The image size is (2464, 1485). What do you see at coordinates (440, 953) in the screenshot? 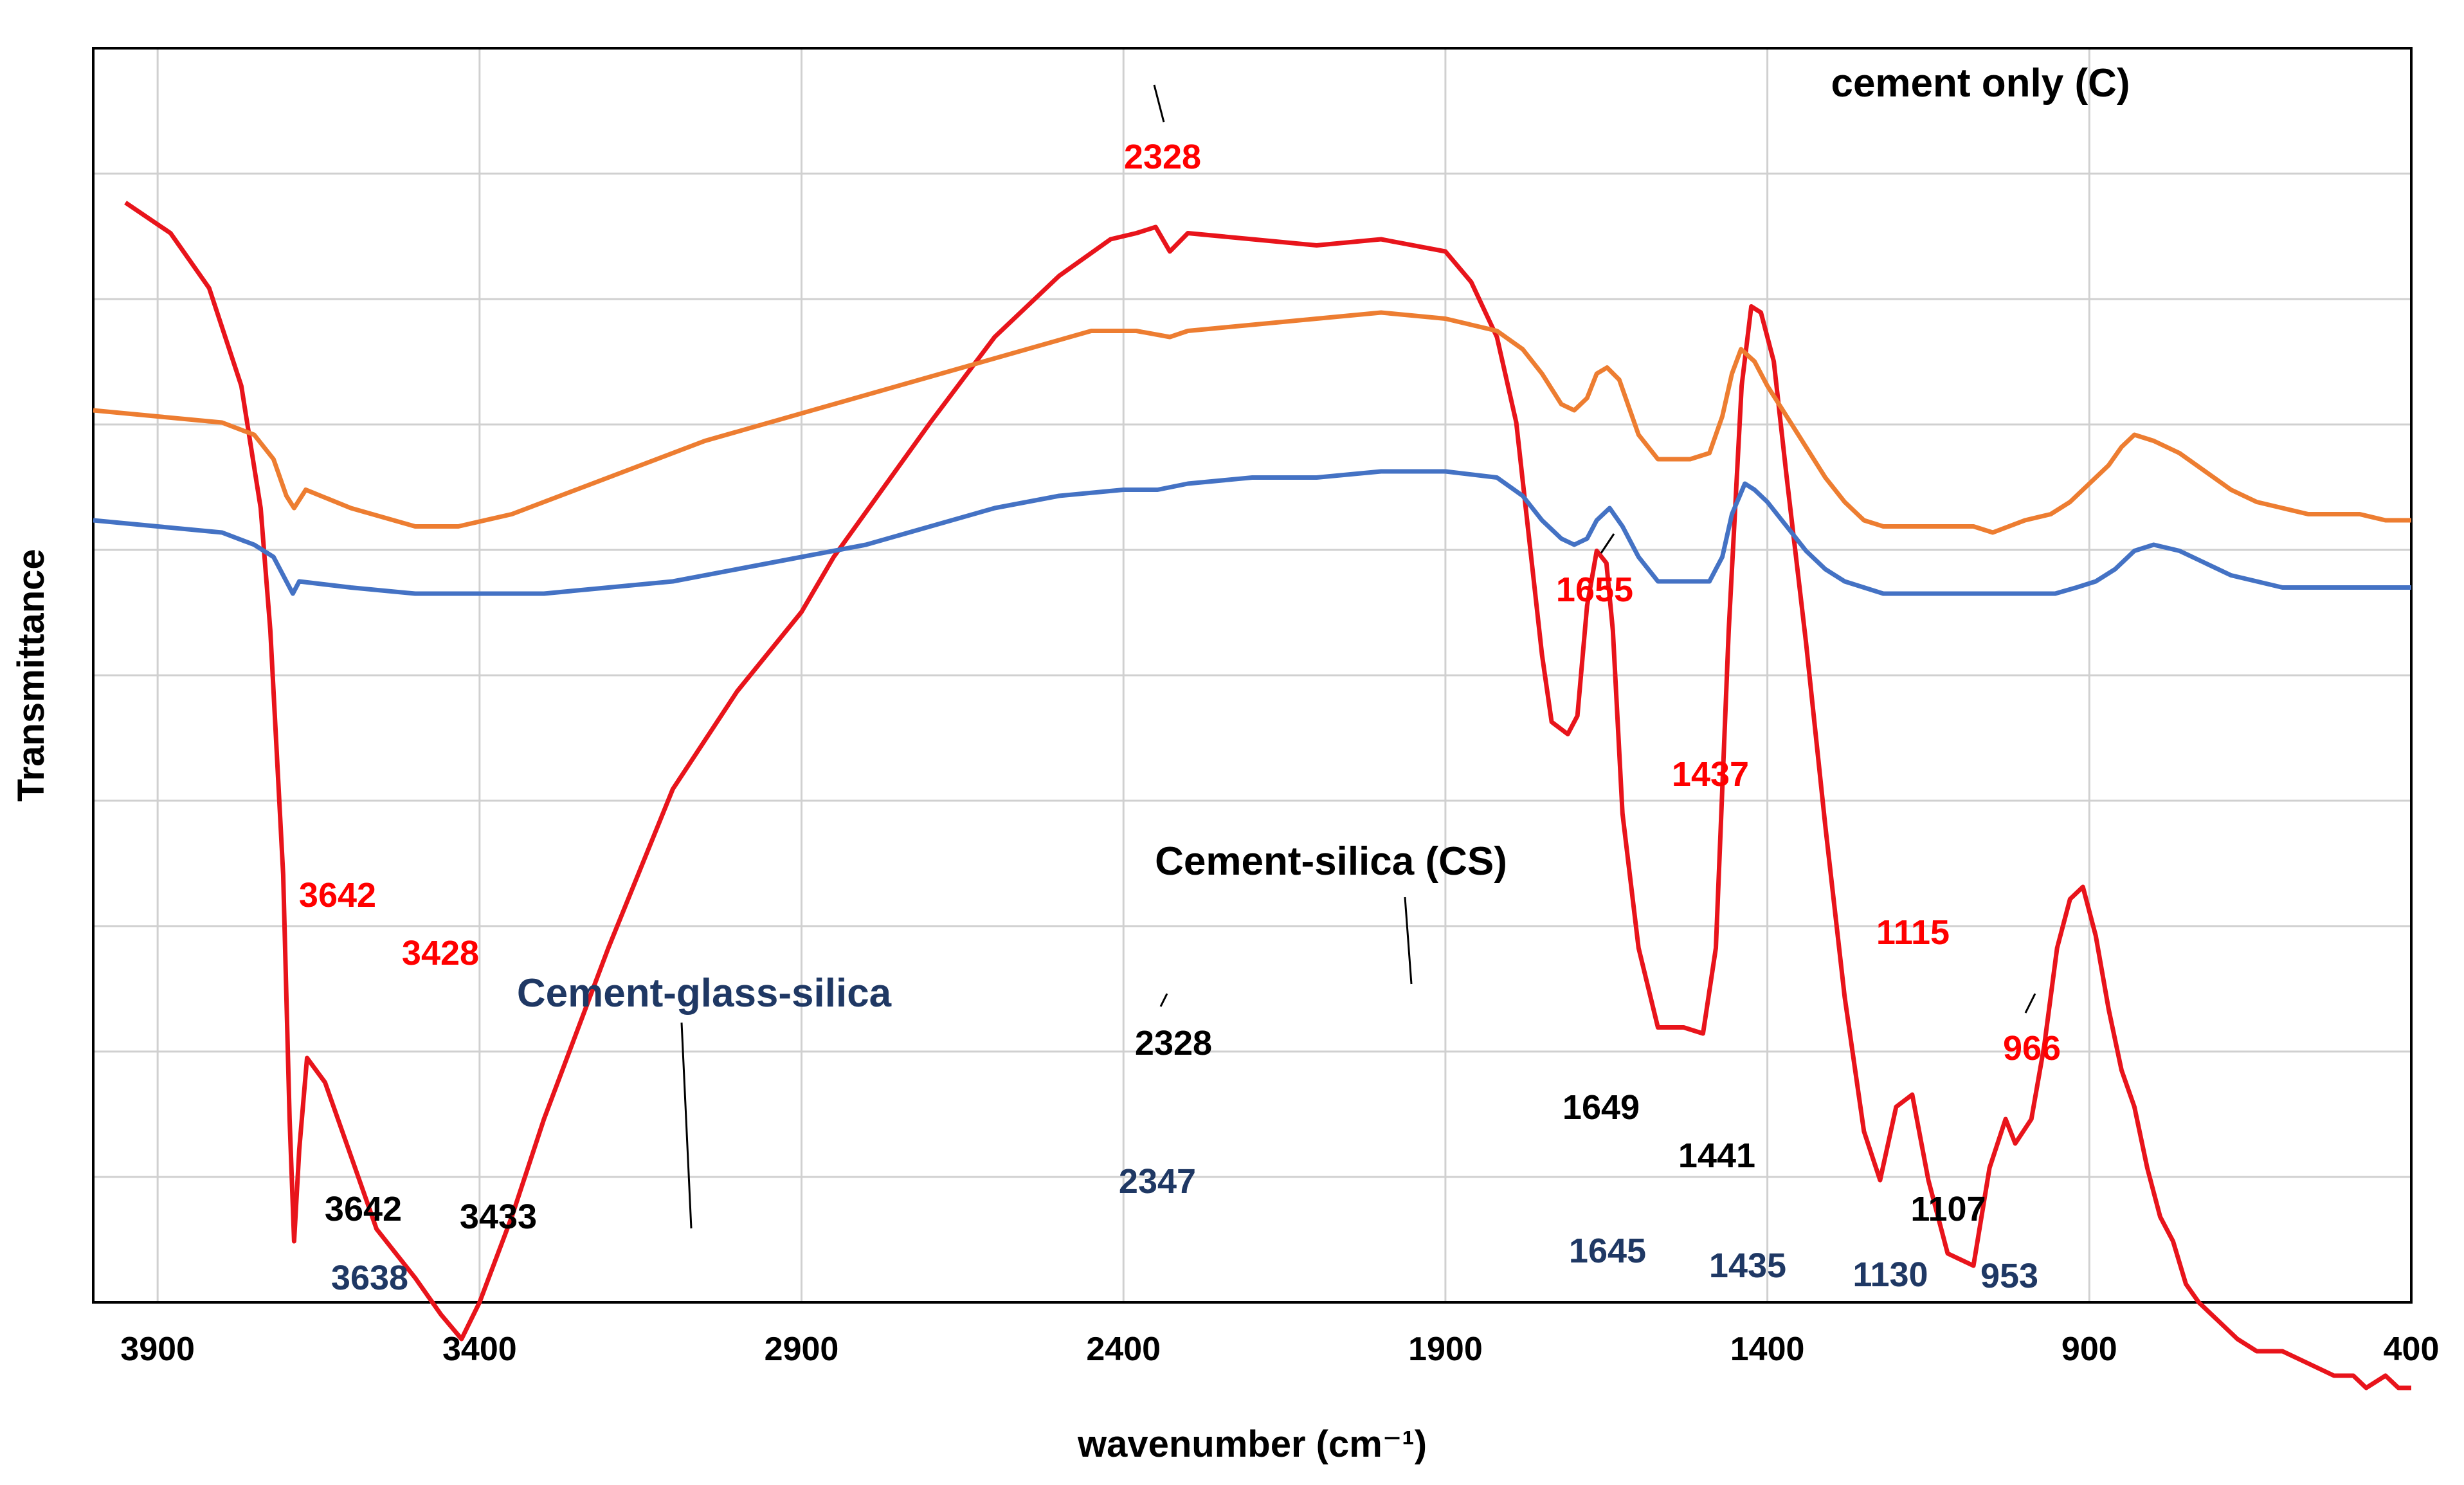
I see `peak-annotation: 3428` at bounding box center [440, 953].